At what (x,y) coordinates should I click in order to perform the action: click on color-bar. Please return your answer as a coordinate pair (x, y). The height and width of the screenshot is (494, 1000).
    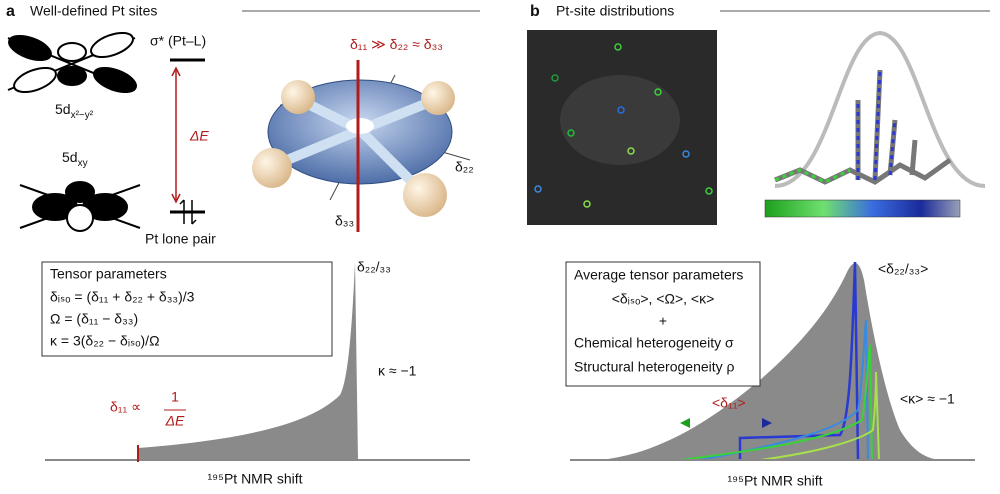
    Looking at the image, I should click on (862, 208).